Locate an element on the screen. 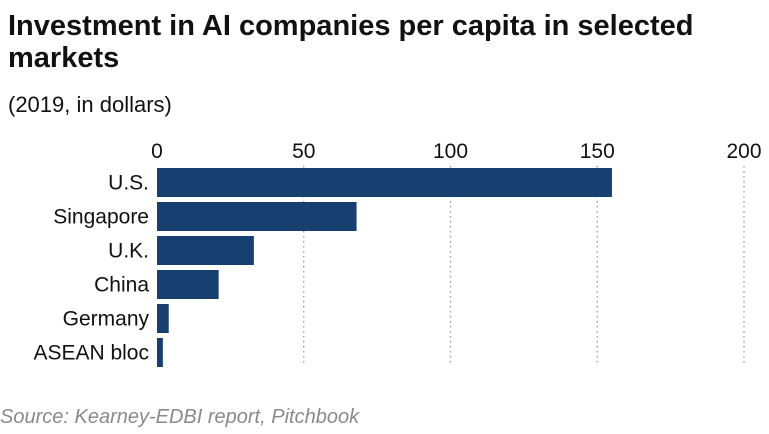 The image size is (769, 434). category-labels: U.S. Singapore U.K. China Germany ASEAN bloc is located at coordinates (91, 268).